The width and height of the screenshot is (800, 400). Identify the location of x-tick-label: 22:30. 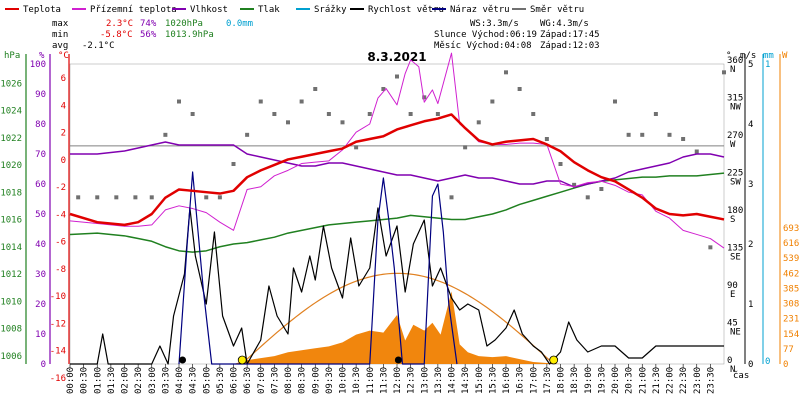
(684, 380).